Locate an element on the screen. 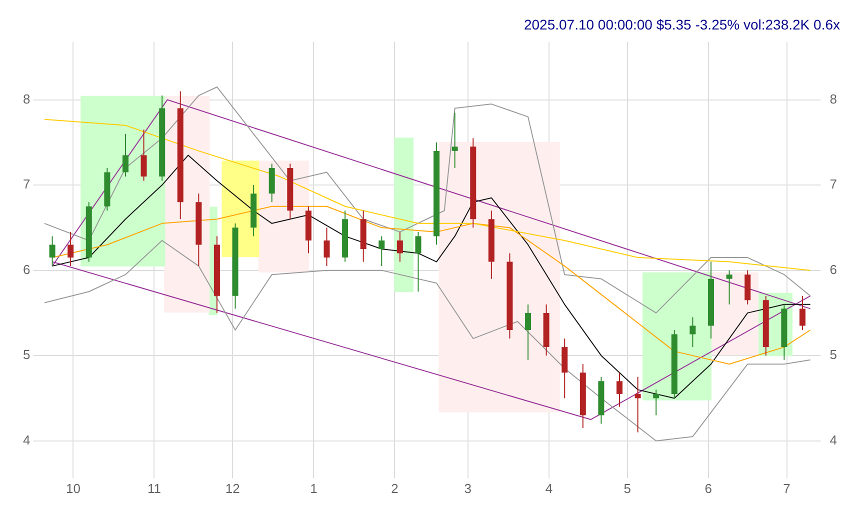 Image resolution: width=850 pixels, height=505 pixels. y-tick-label: 7 is located at coordinates (26, 184).